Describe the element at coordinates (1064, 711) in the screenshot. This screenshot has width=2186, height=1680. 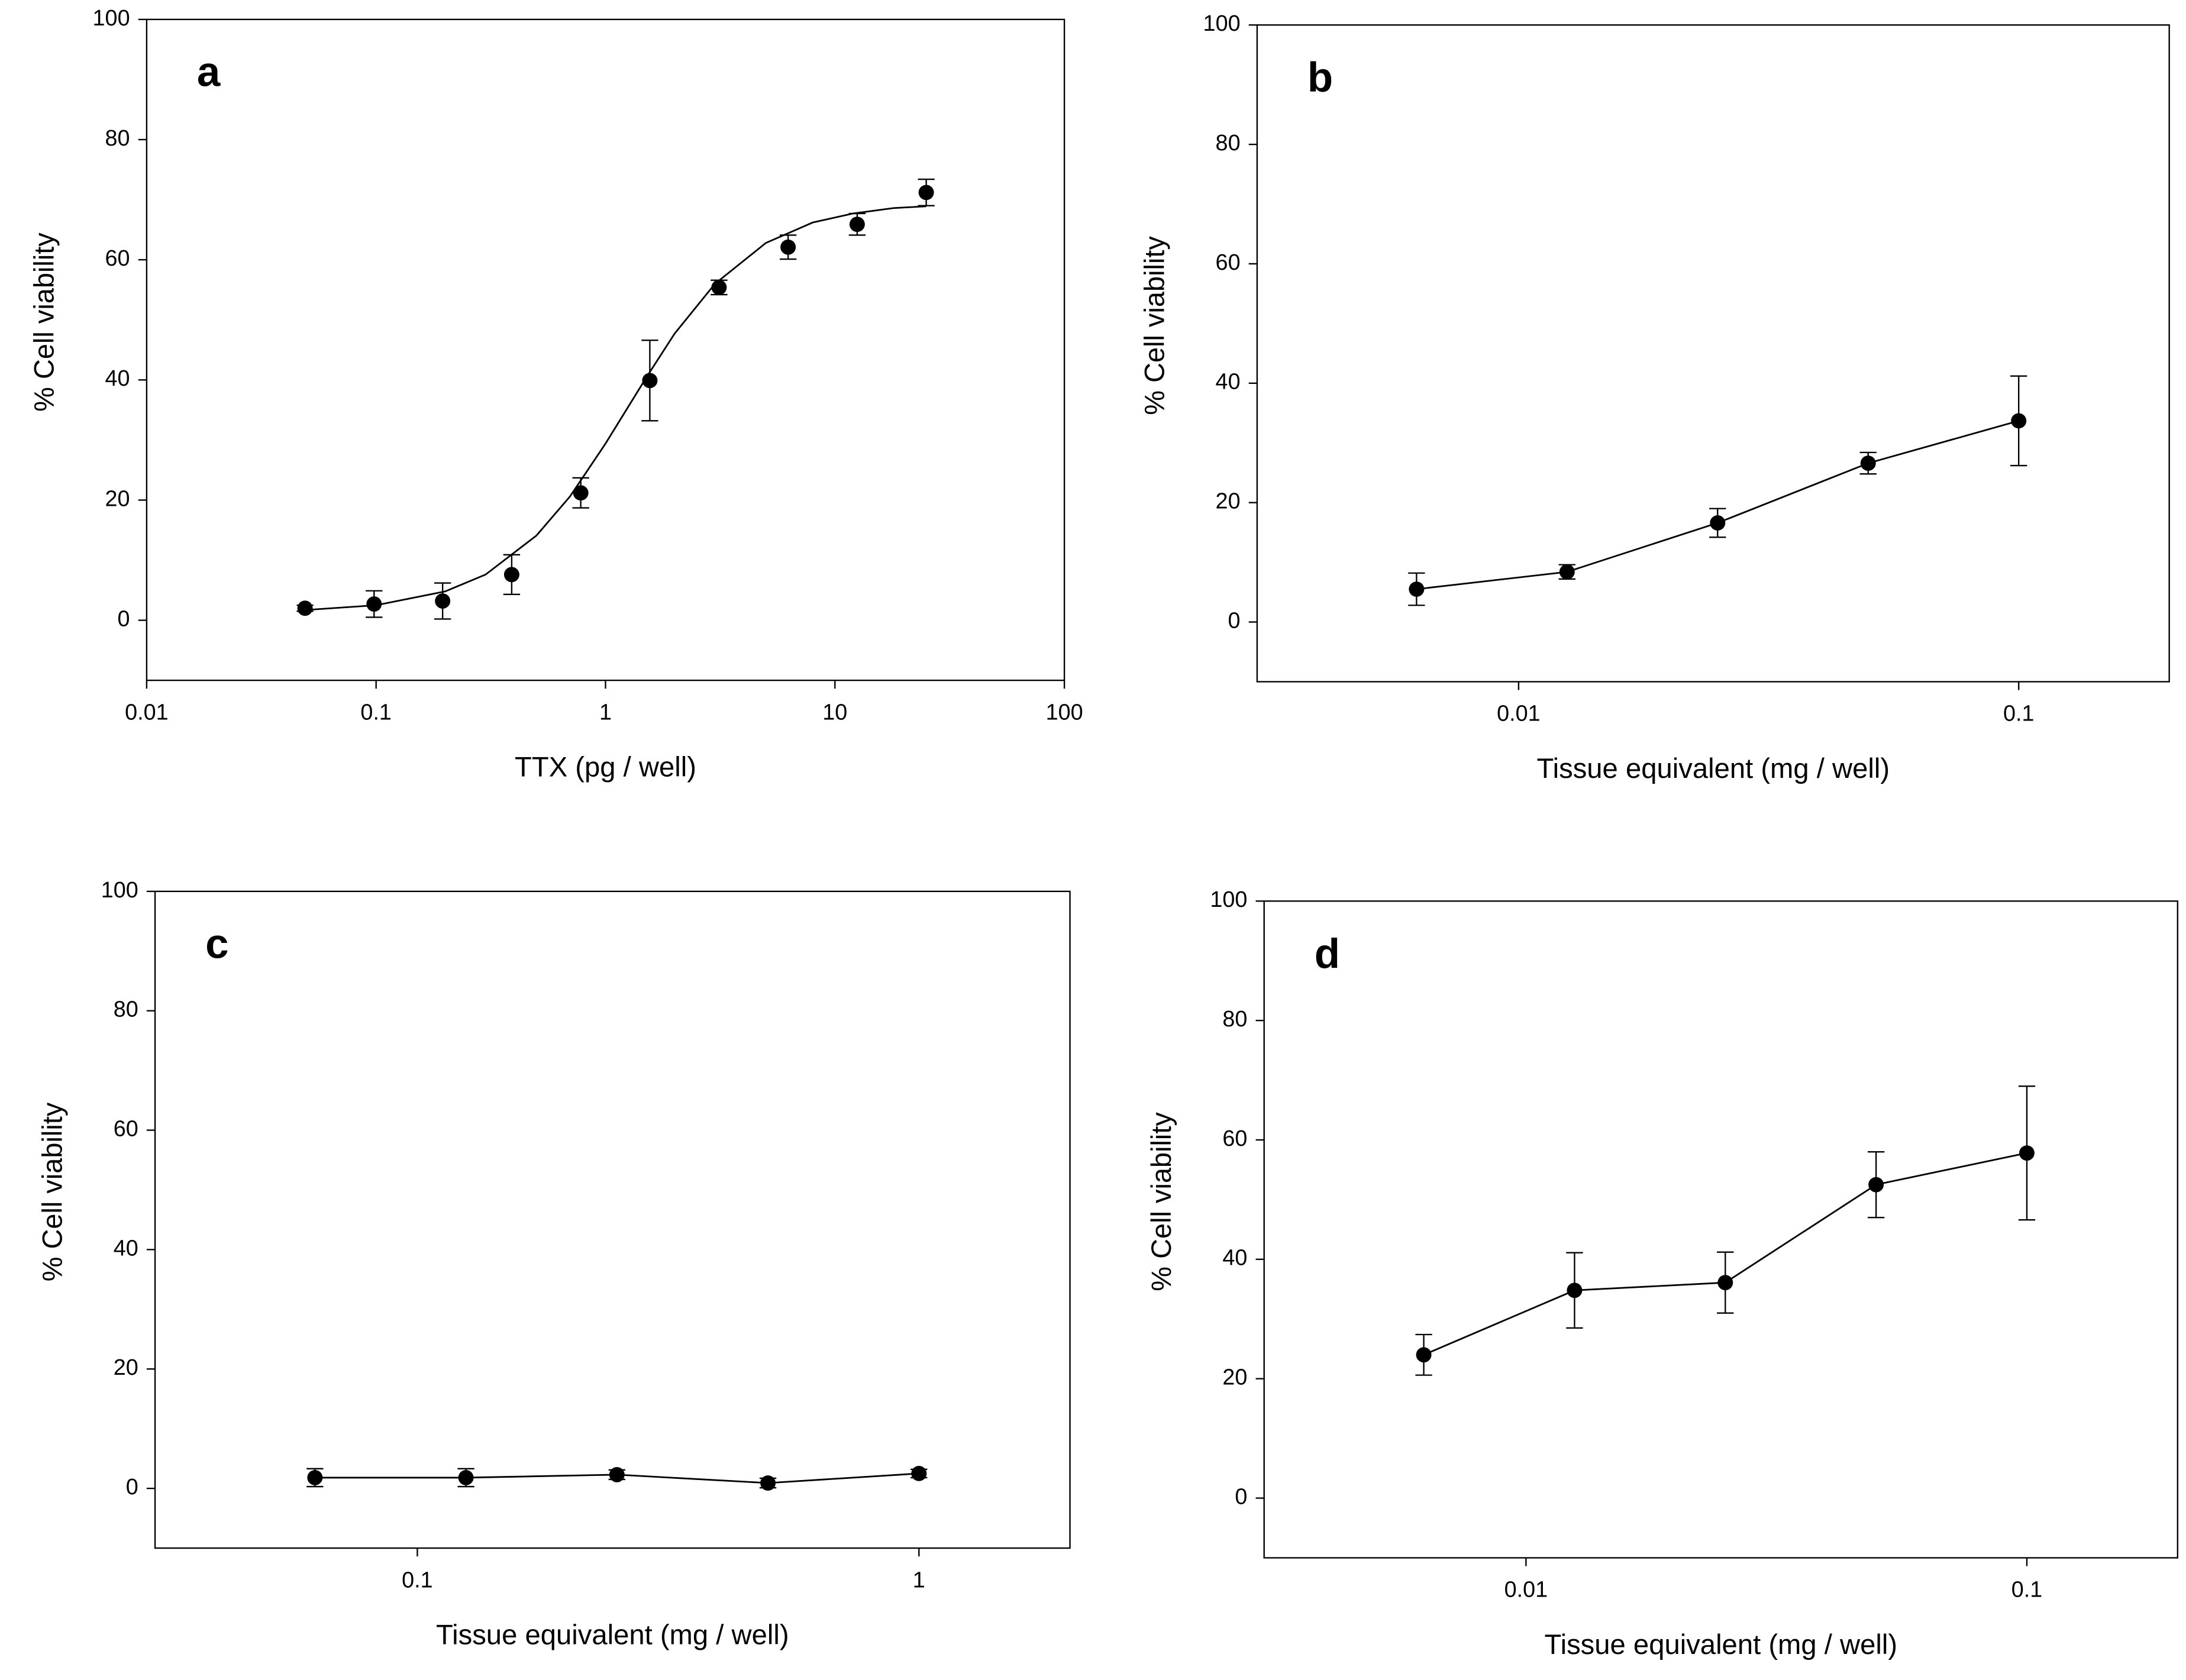
I see `x-tick-label: 100` at that location.